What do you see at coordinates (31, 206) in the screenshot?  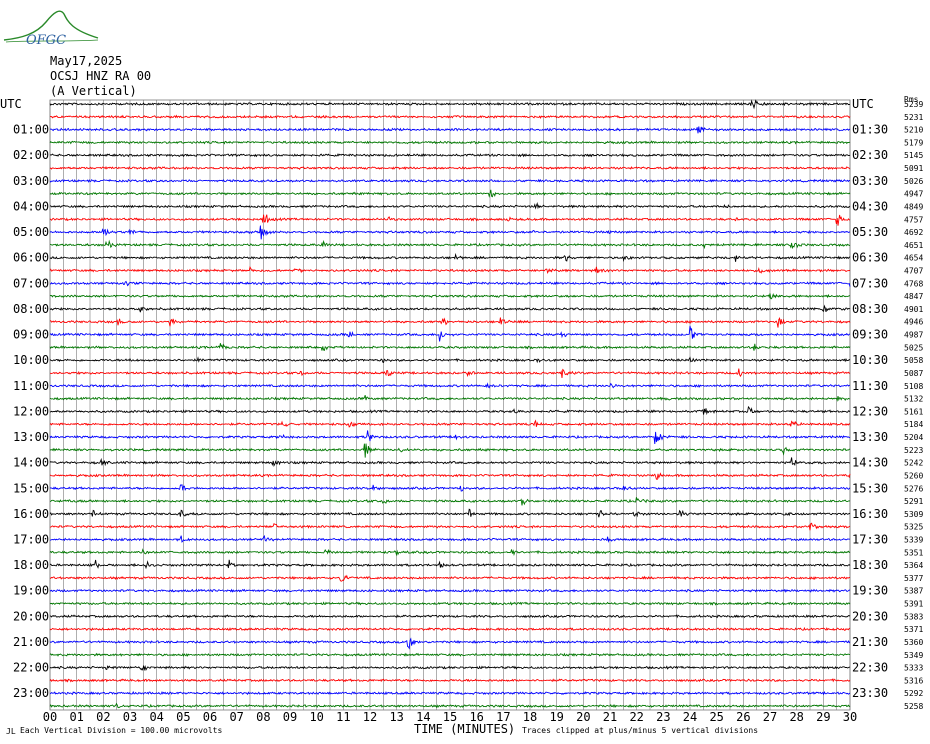 I see `left-hour-label: 04:00` at bounding box center [31, 206].